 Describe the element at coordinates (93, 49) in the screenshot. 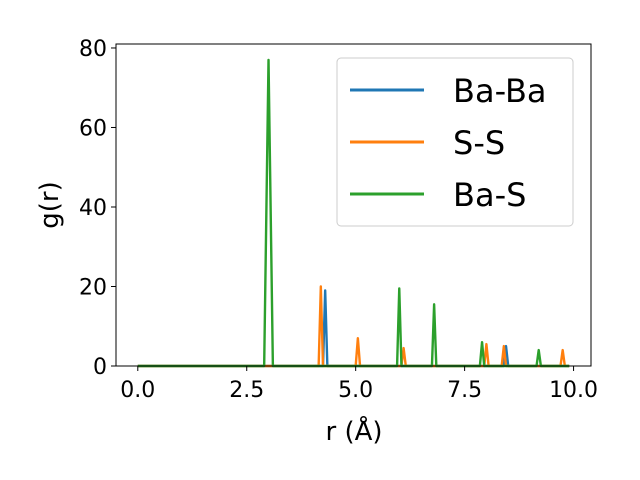

I see `y-tick-label: 80` at that location.